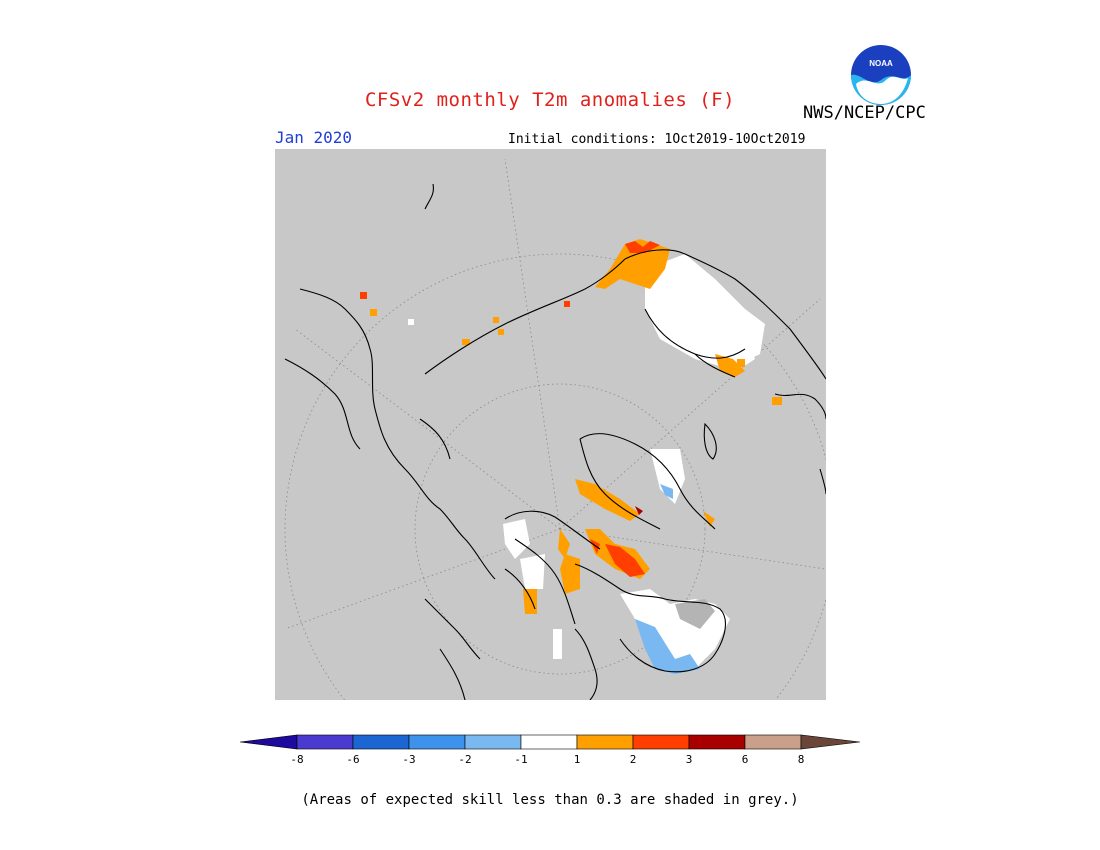  Describe the element at coordinates (881, 75) in the screenshot. I see `noaa-logo: NOAA` at that location.